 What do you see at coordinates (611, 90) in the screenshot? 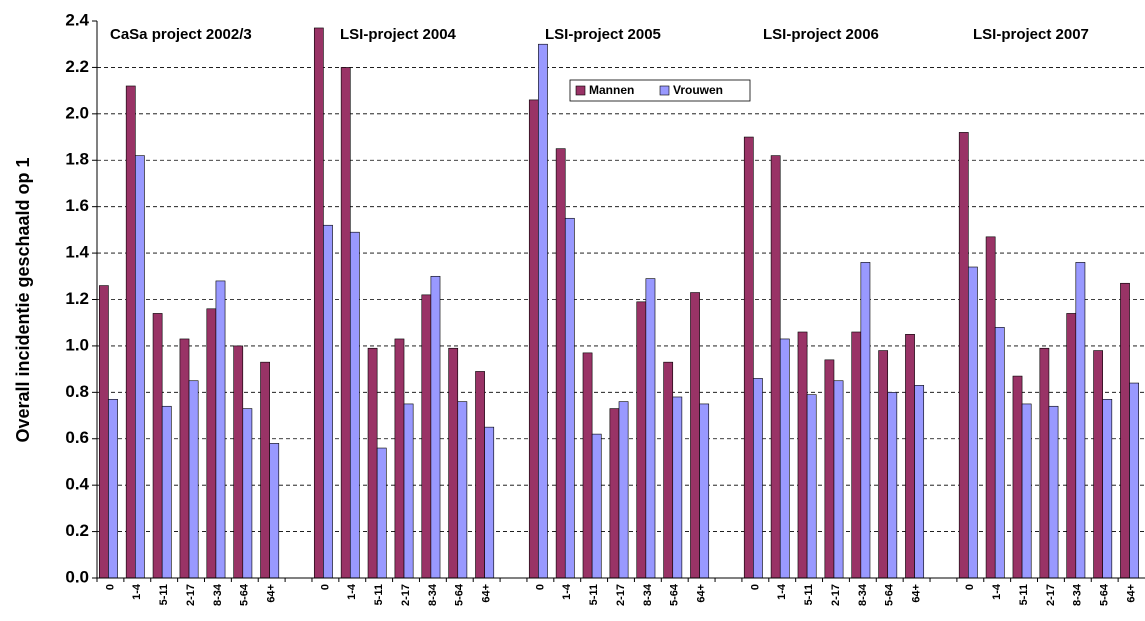
I see `legend-label: Mannen` at bounding box center [611, 90].